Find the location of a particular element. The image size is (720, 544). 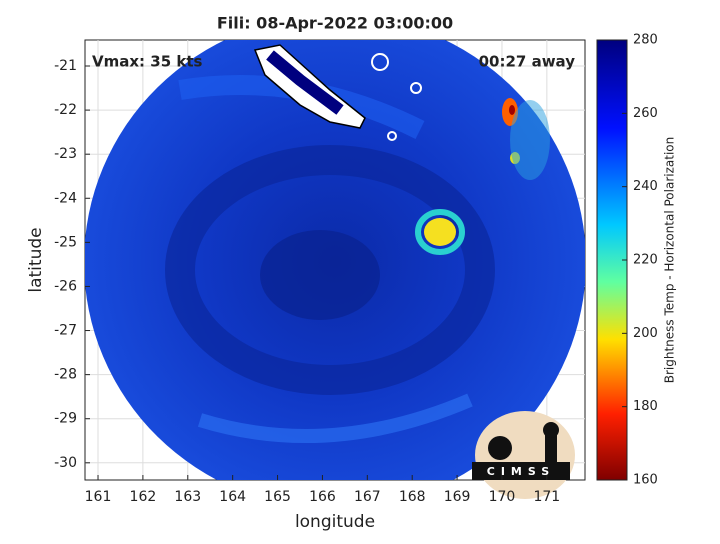

y-tick-label: -26 is located at coordinates (65, 286).